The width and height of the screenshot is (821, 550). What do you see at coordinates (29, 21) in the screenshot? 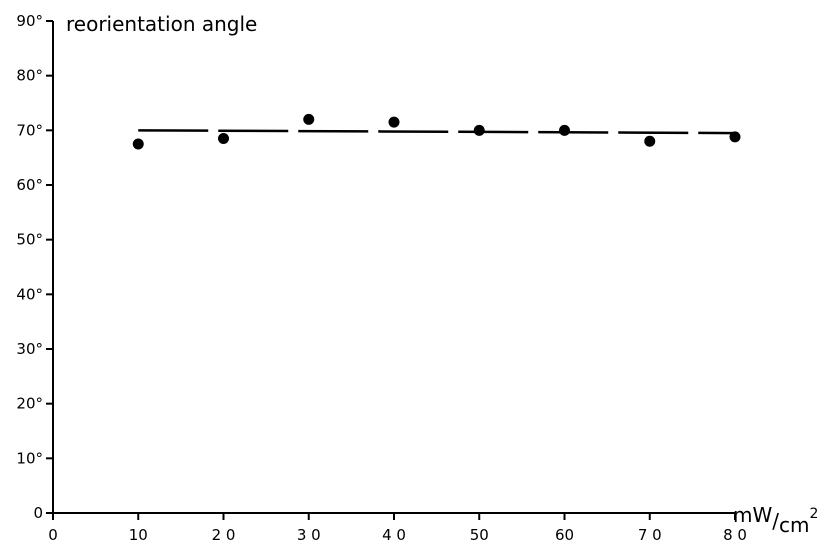
I see `y-tick-label: 90°` at bounding box center [29, 21].